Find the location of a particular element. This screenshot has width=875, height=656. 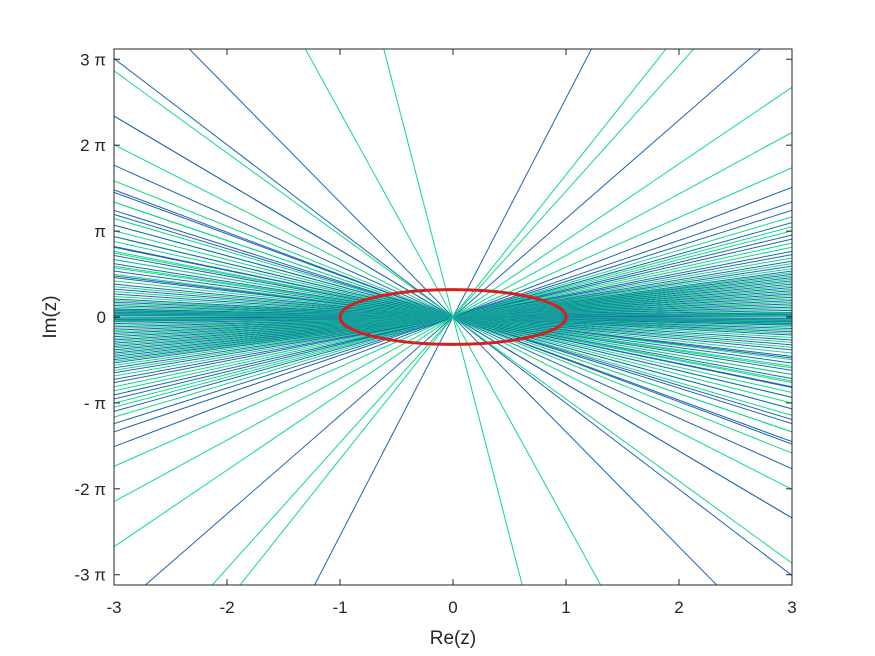

unit-circle-layer is located at coordinates (453, 317).